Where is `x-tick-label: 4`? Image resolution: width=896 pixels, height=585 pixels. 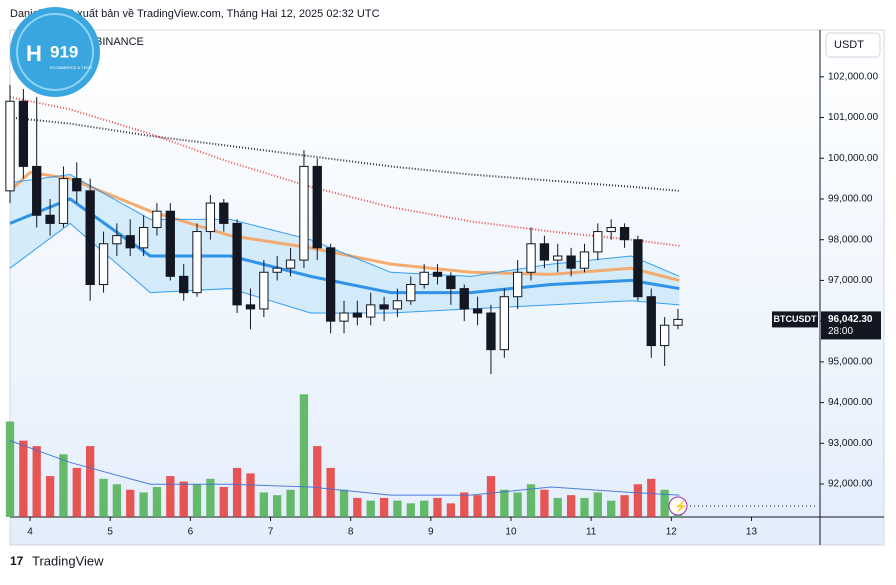
x-tick-label: 4 is located at coordinates (30, 532).